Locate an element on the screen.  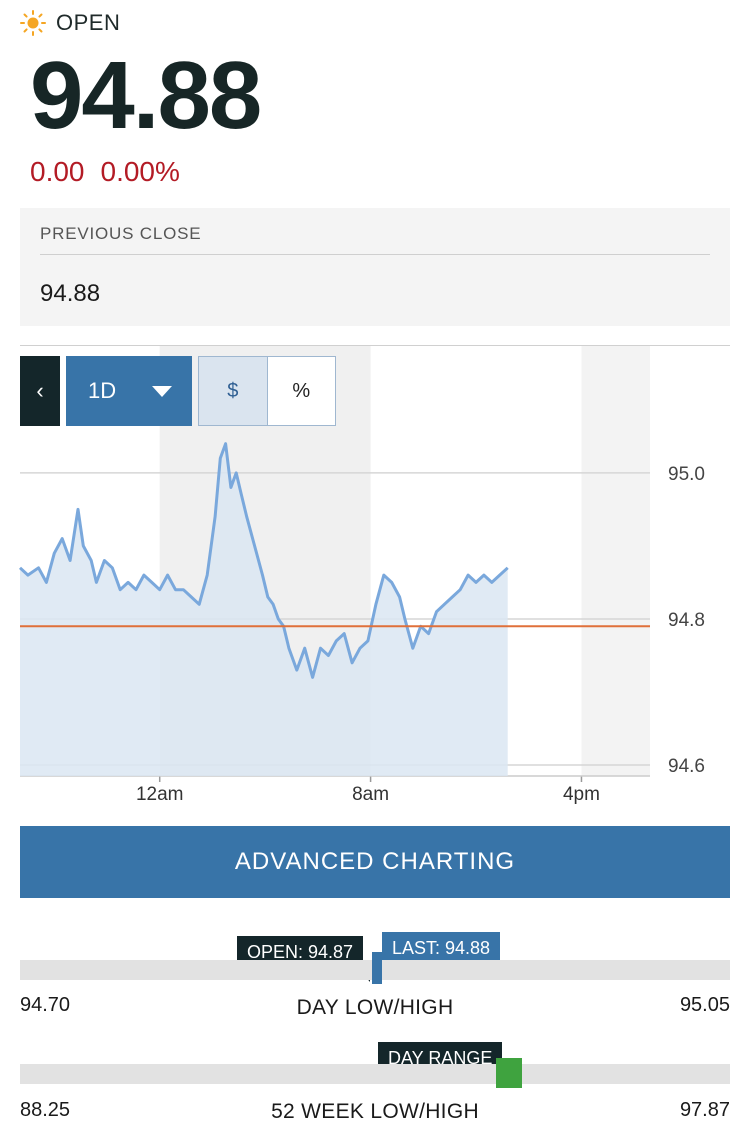
chevron-left-icon: ‹ is located at coordinates (40, 390).